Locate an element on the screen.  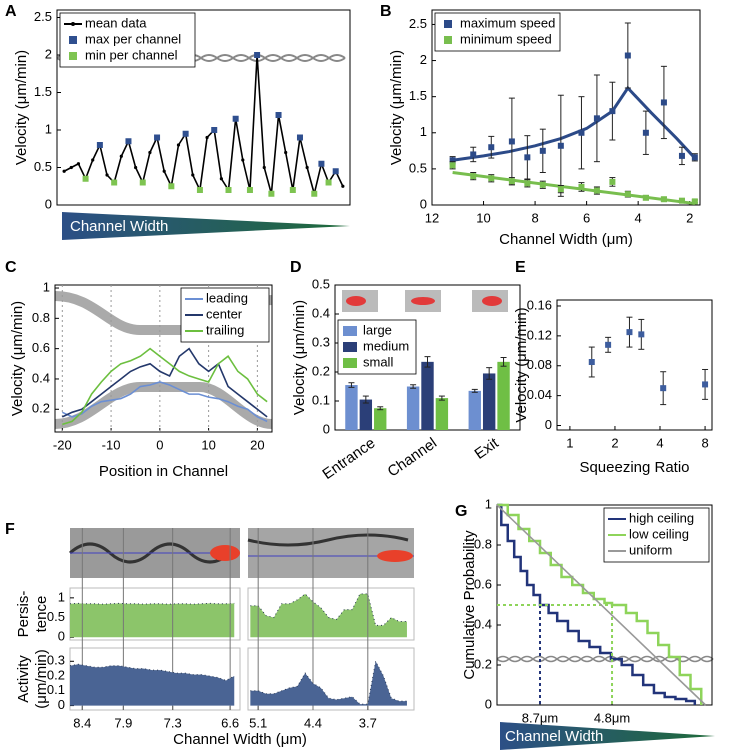
y-axis-label: (μm/min) is located at coordinates (41, 678).